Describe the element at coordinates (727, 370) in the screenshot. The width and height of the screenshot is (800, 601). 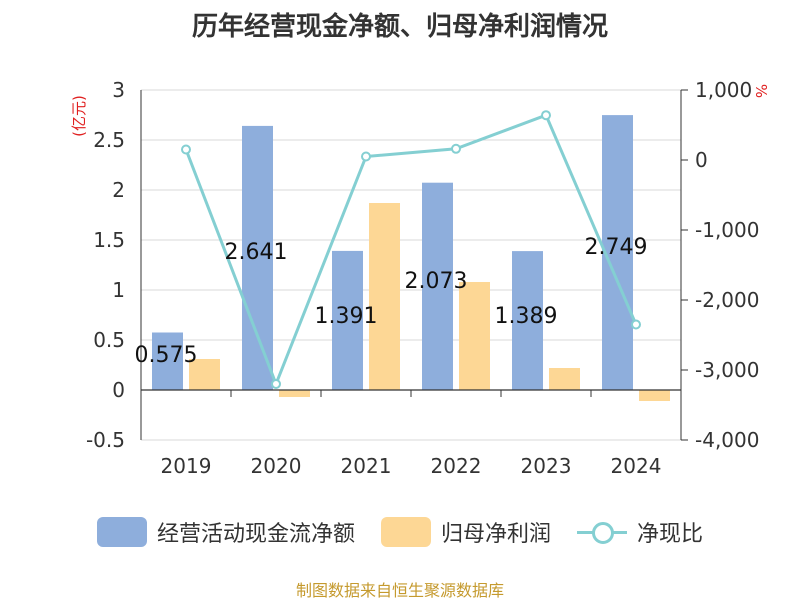
I see `y-right-tick-label: -3,000` at that location.